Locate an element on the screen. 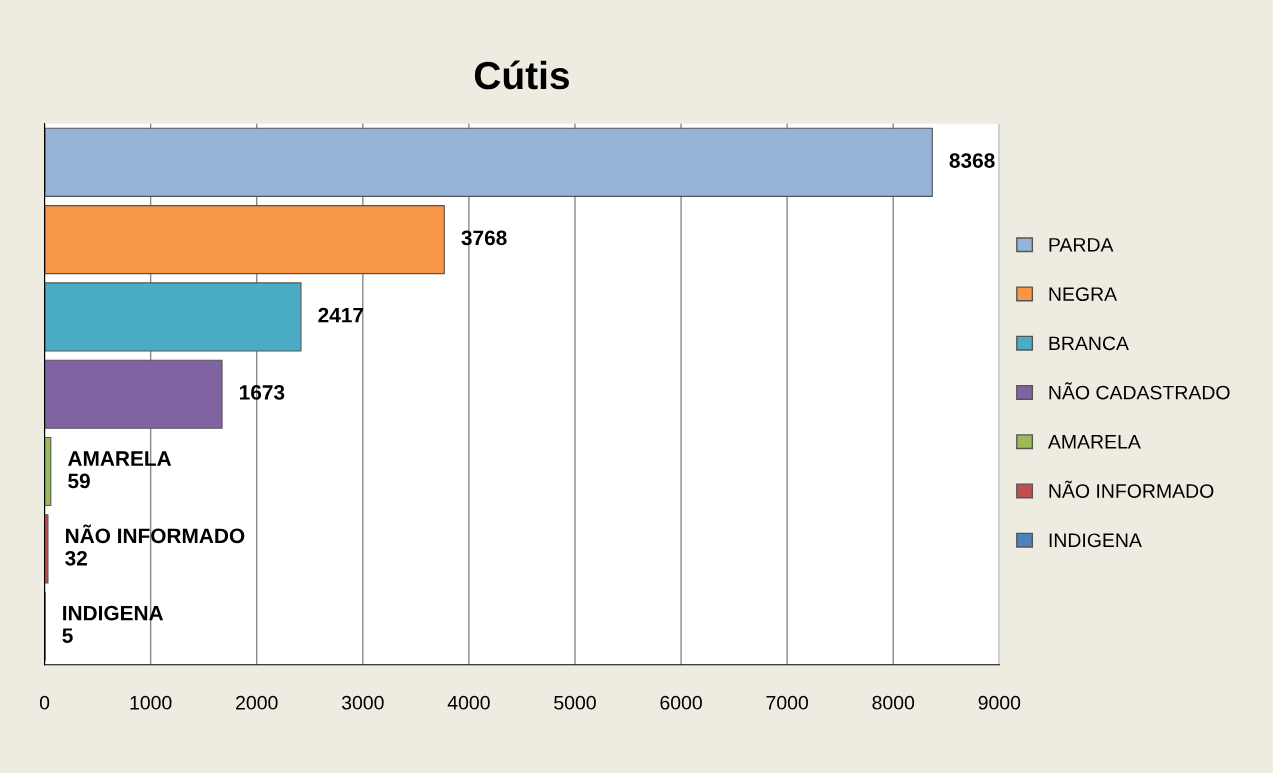 Image resolution: width=1273 pixels, height=773 pixels. x-tick-label: 2000 is located at coordinates (257, 702).